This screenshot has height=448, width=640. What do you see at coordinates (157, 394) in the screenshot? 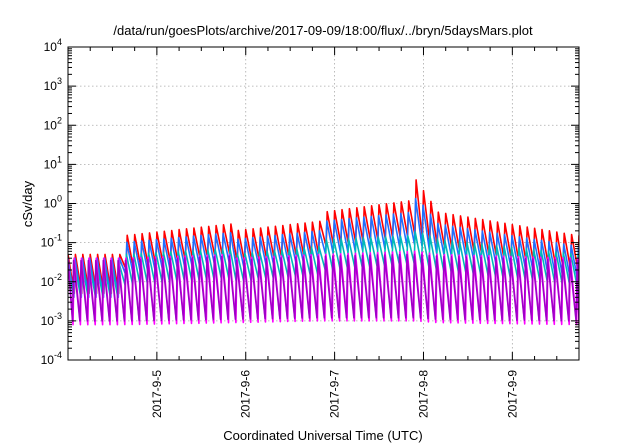
I see `x-tick-label: 2017-9-5` at bounding box center [157, 394].